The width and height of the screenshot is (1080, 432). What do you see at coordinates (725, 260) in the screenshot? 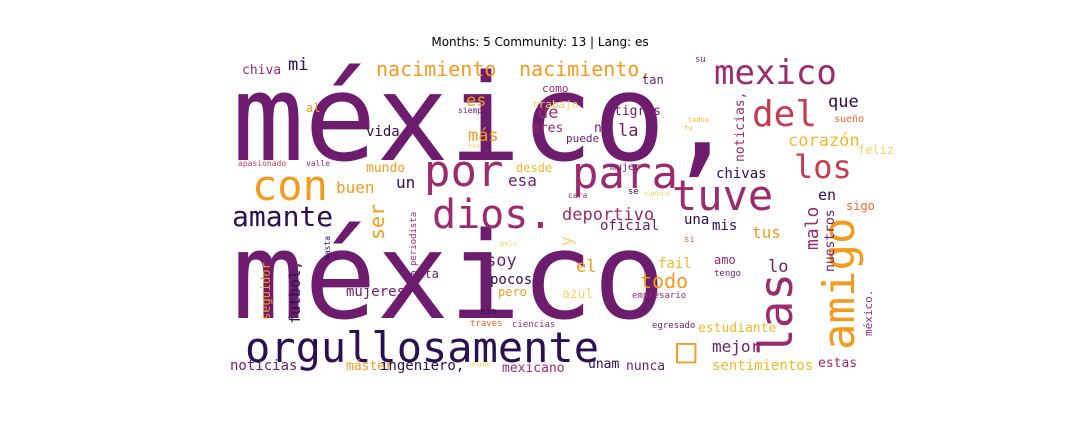
I see `cloud-word: amo` at bounding box center [725, 260].